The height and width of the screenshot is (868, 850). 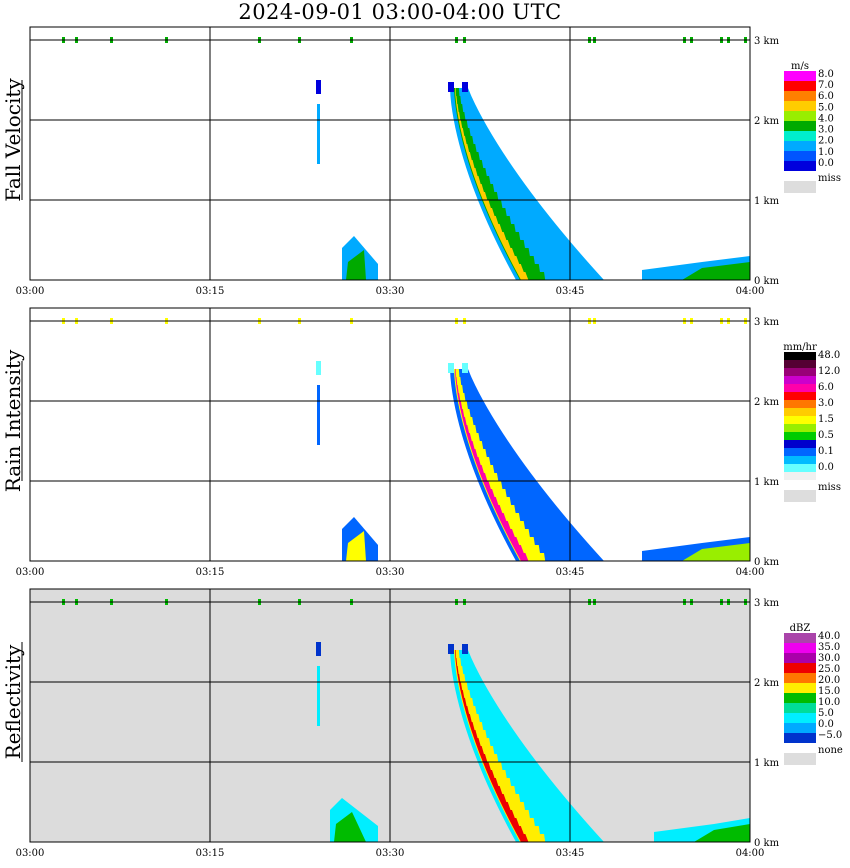 What do you see at coordinates (318, 87) in the screenshot?
I see `virga-top` at bounding box center [318, 87].